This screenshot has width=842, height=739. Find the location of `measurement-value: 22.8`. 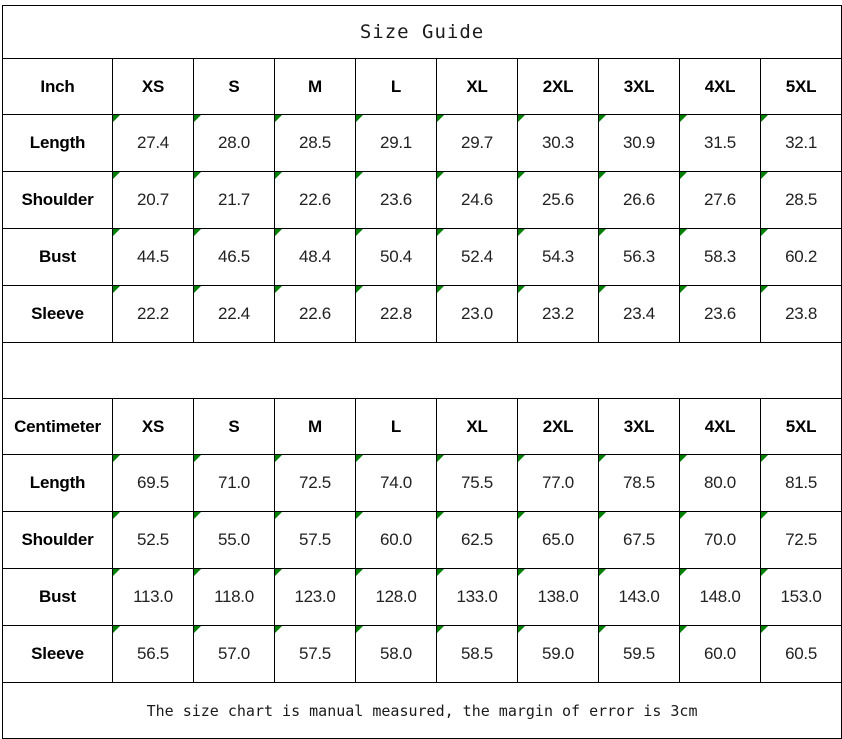

measurement-value: 22.8 is located at coordinates (396, 314).